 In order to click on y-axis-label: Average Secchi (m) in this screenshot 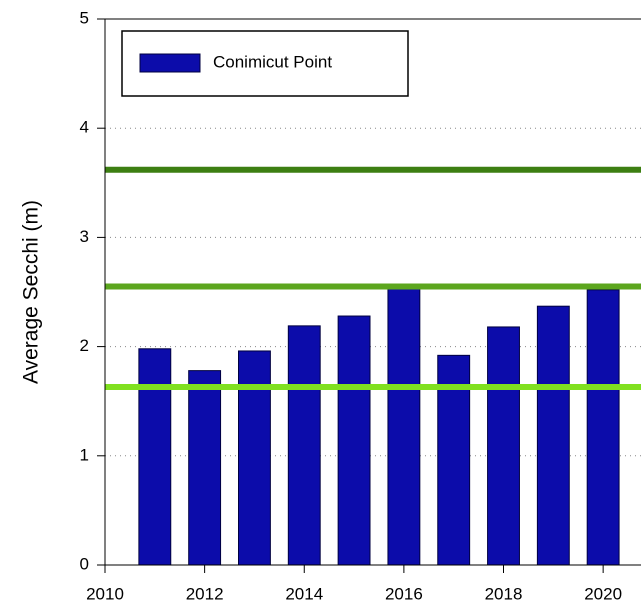, I will do `click(31, 292)`.